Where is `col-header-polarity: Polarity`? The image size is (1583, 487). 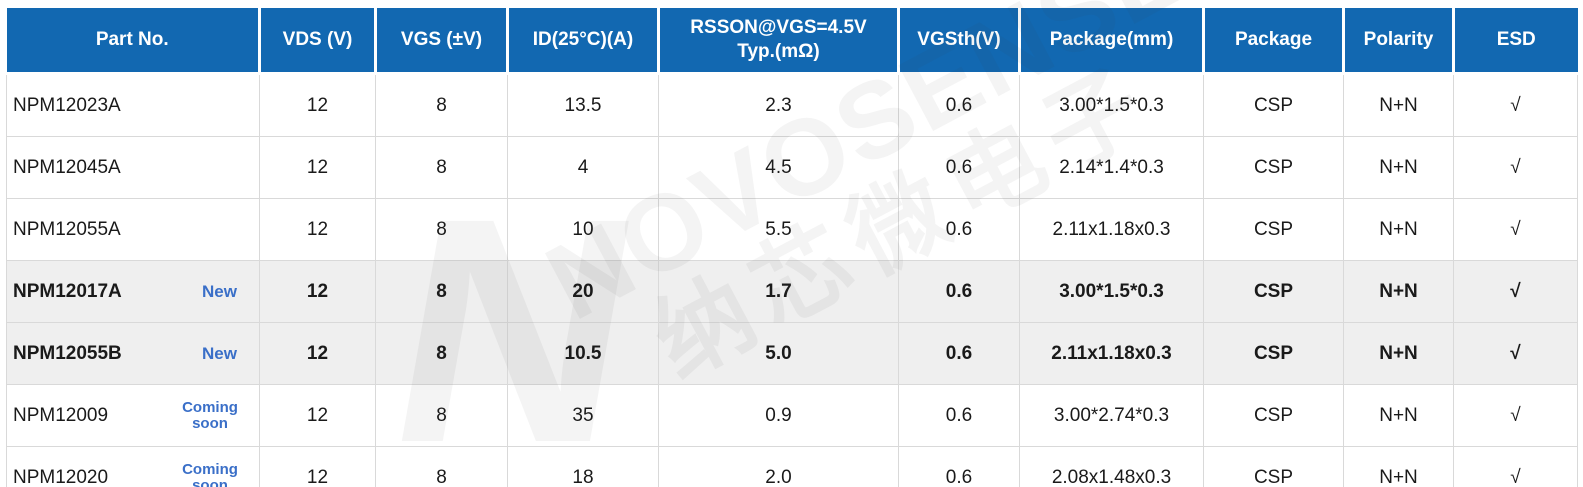
col-header-polarity: Polarity is located at coordinates (1399, 41).